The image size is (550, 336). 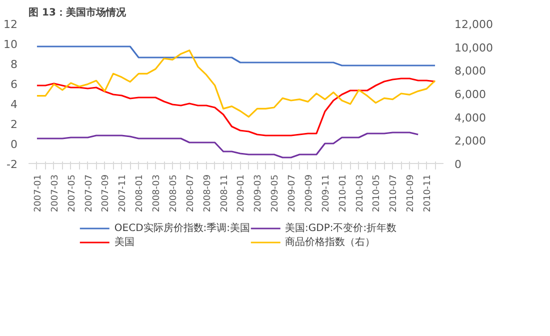 What do you see at coordinates (89, 193) in the screenshot?
I see `x-tick-label: 2007-07` at bounding box center [89, 193].